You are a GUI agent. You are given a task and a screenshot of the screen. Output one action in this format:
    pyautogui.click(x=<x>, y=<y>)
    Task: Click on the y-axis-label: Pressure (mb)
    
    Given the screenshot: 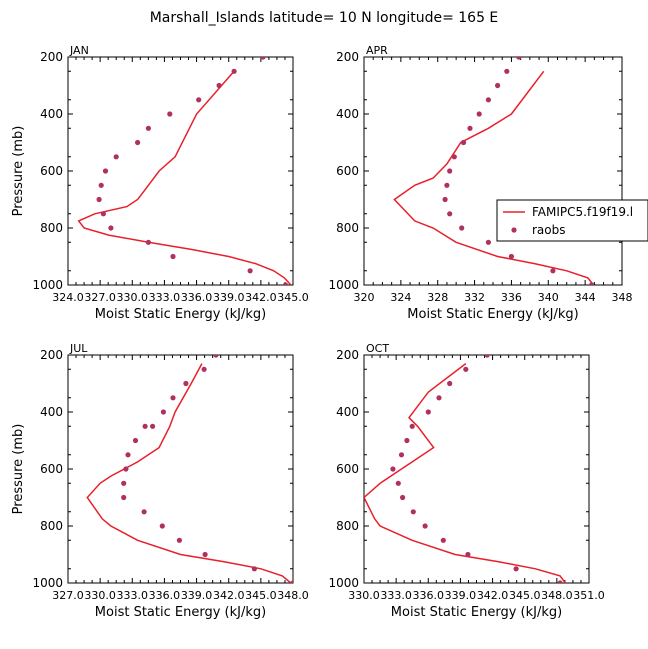 What is the action you would take?
    pyautogui.click(x=18, y=469)
    